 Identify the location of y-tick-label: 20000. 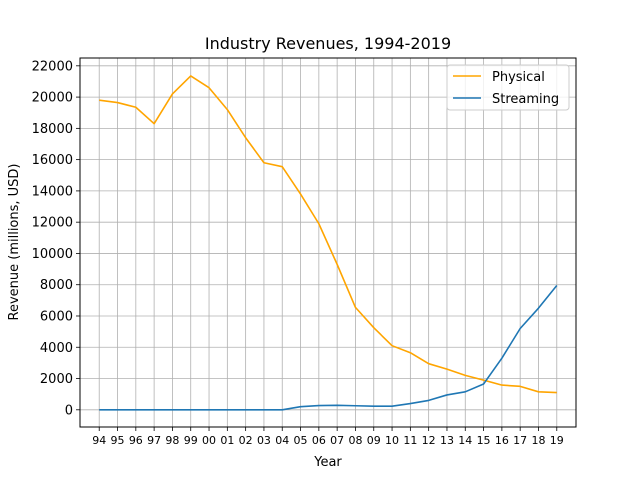
(52, 98).